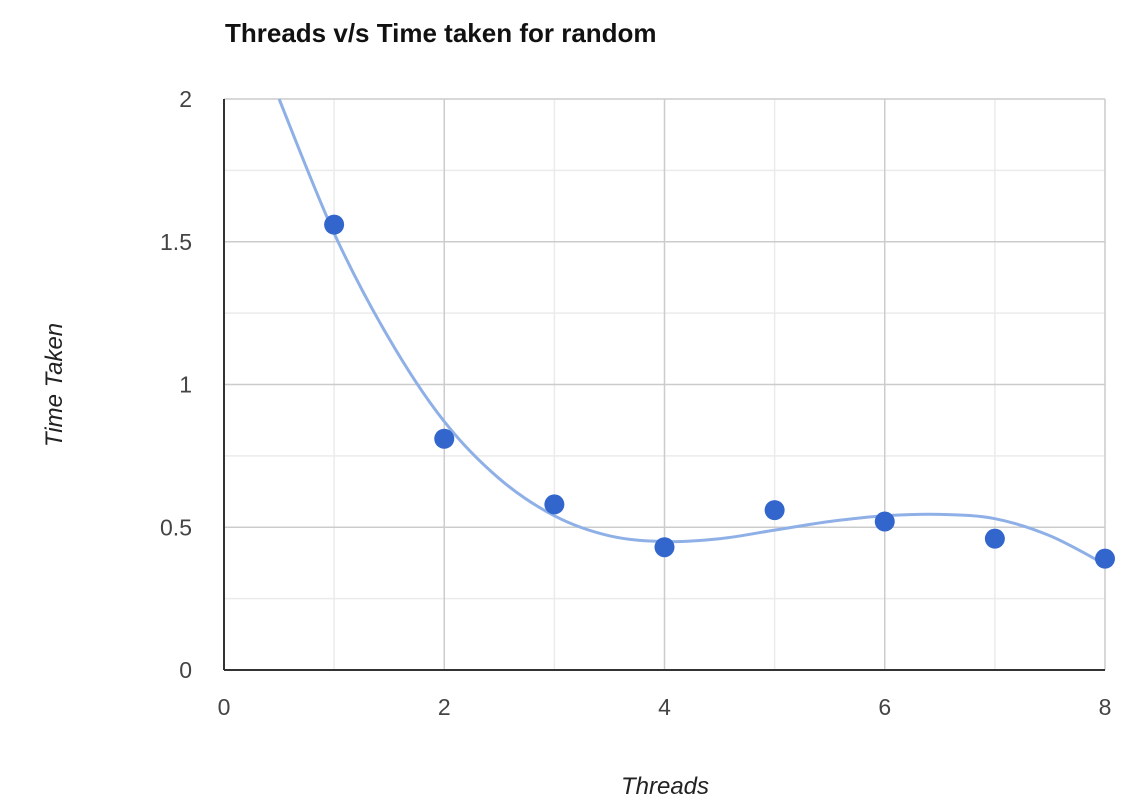  Describe the element at coordinates (665, 785) in the screenshot. I see `x-axis-label: Threads` at that location.